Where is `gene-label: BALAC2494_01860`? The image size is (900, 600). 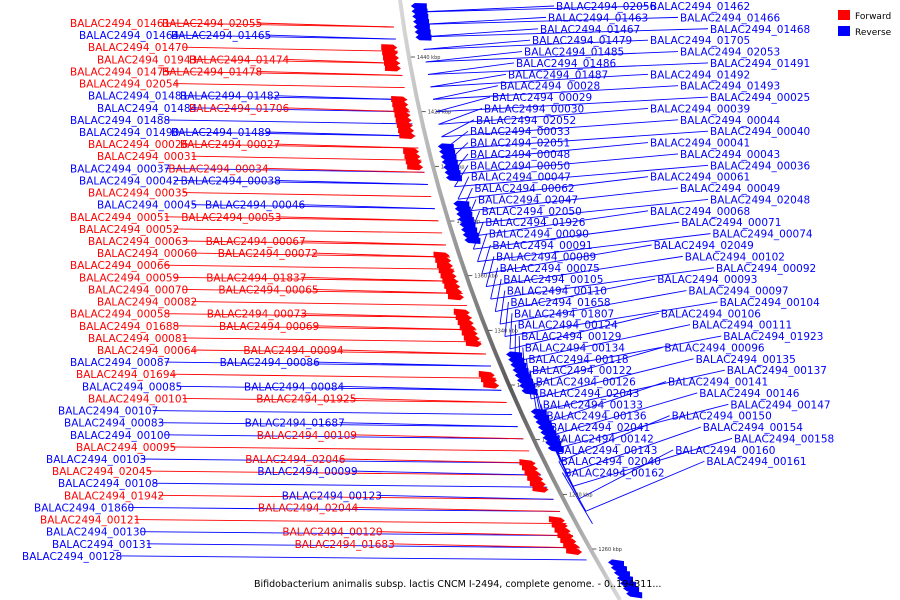
gene-label: BALAC2494_01860 is located at coordinates (84, 508).